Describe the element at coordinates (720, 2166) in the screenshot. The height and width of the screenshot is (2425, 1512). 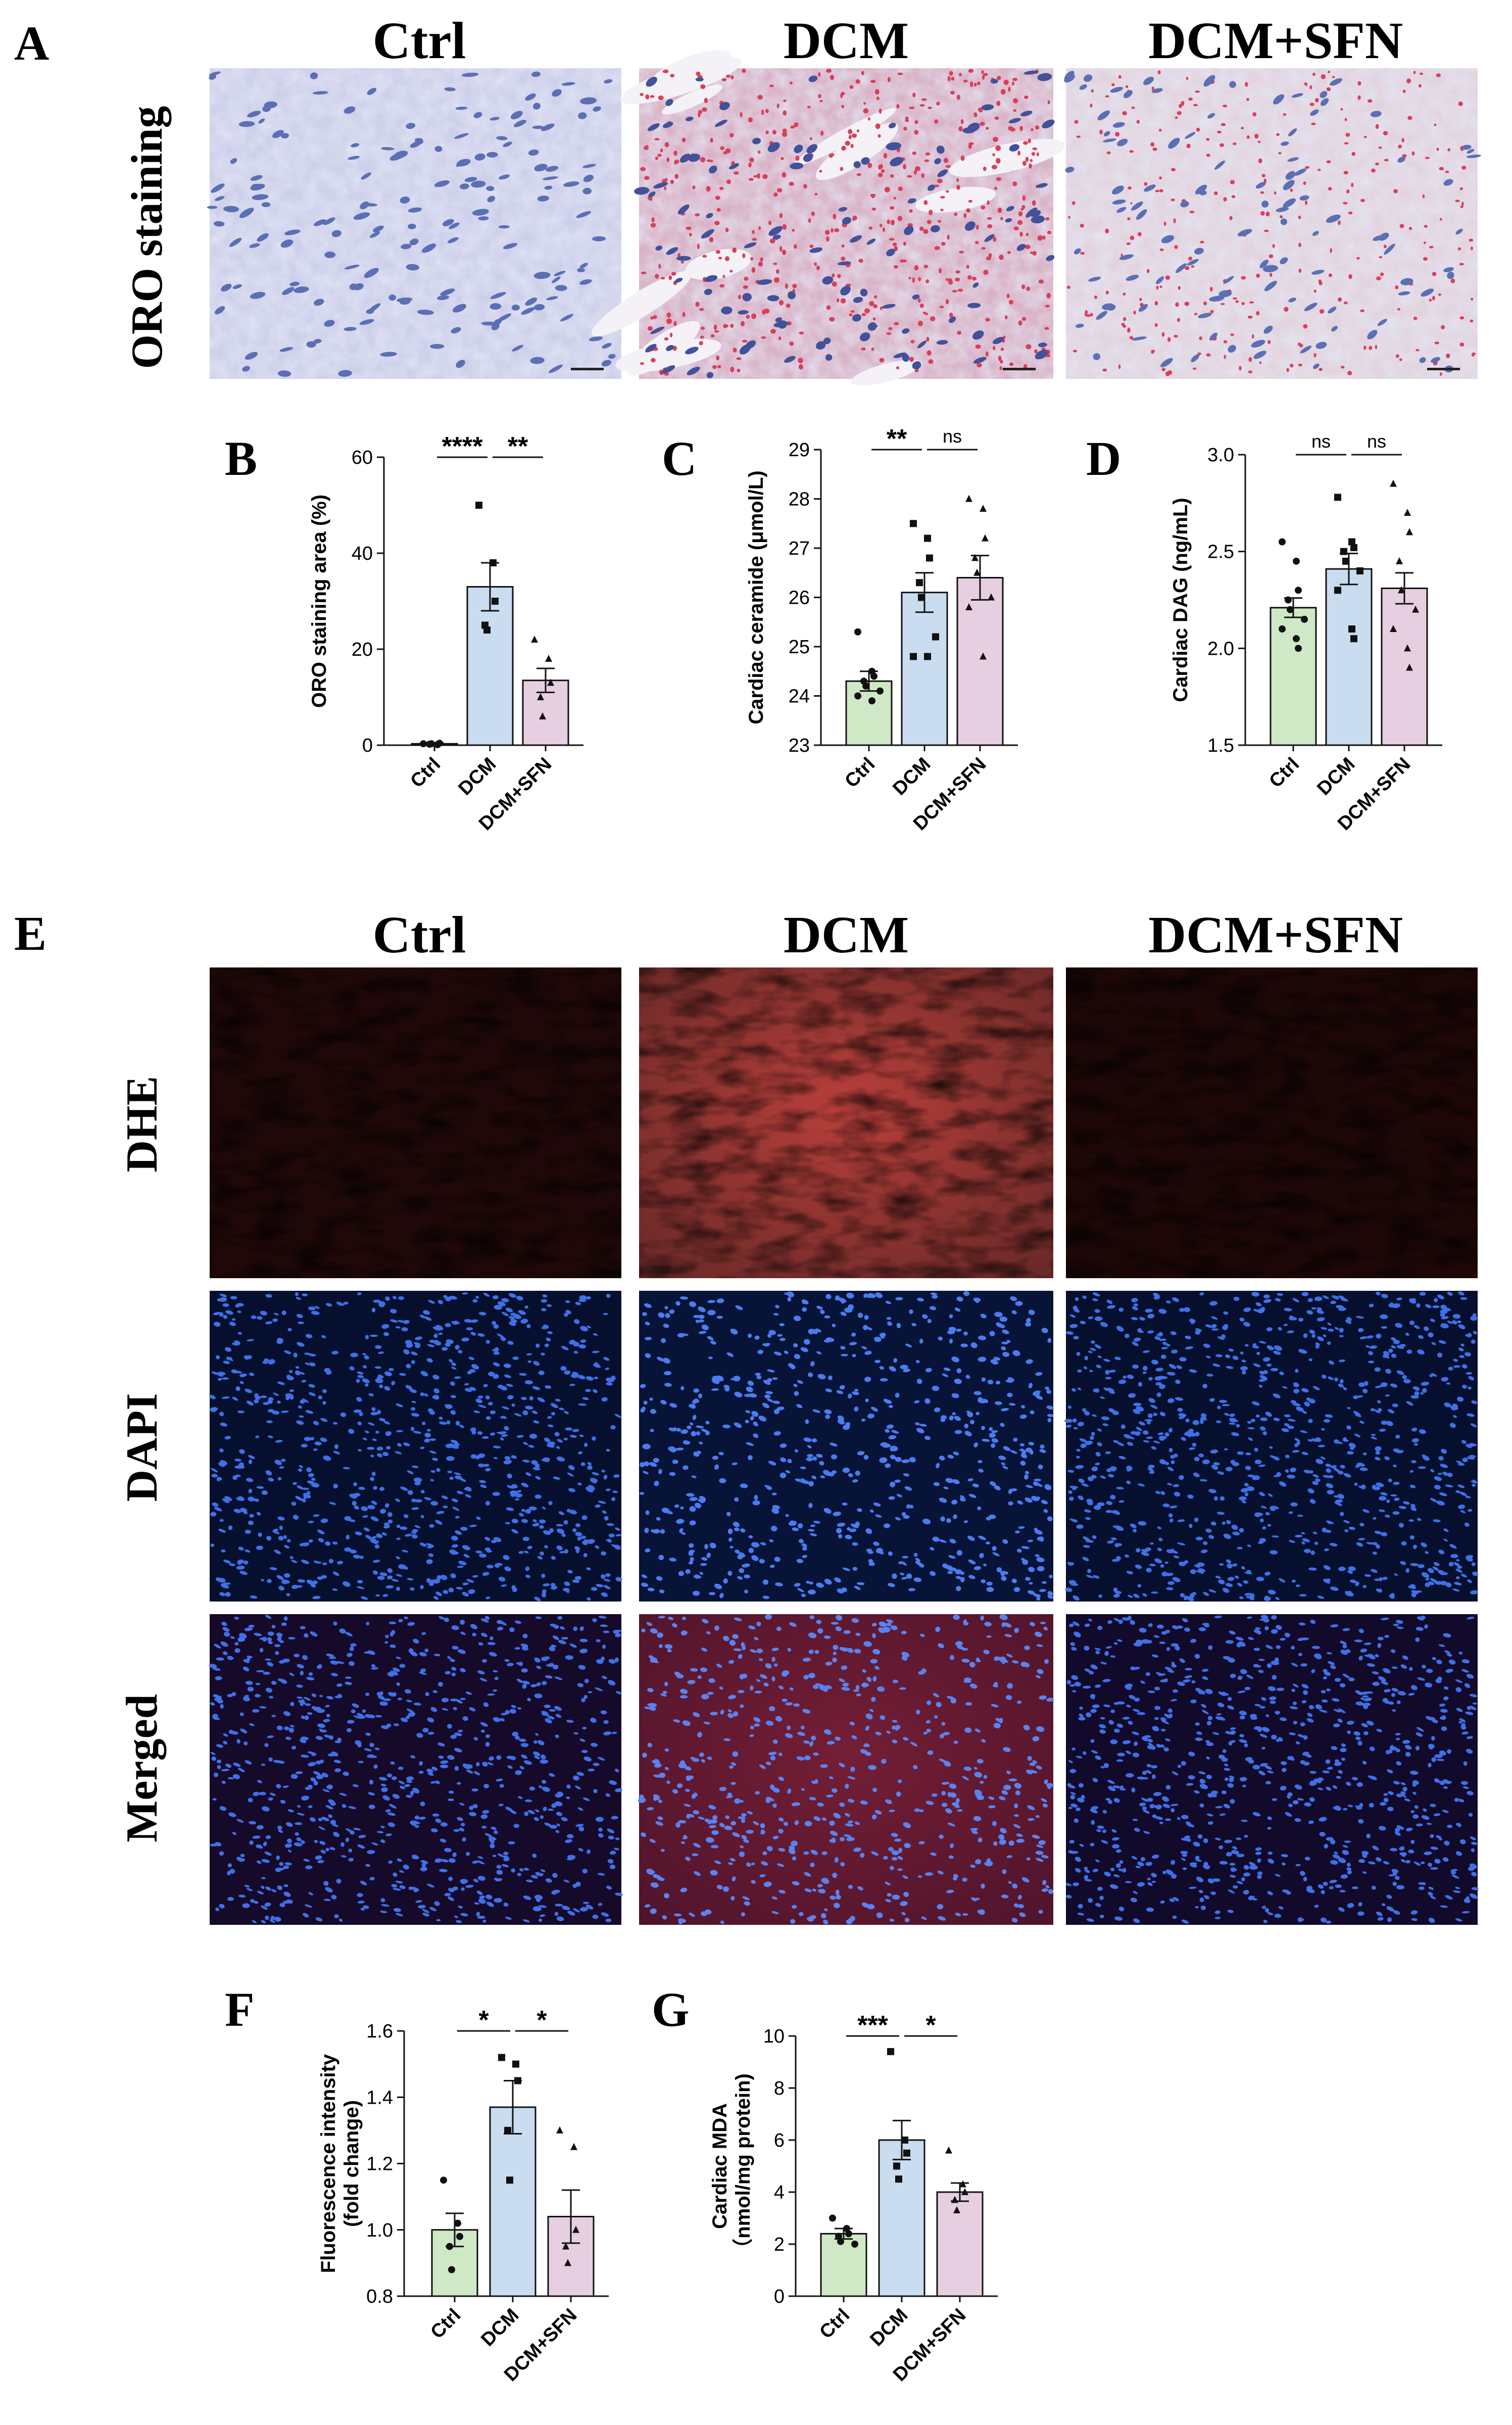
I see `y-axis-label: Cardiac MDA` at that location.